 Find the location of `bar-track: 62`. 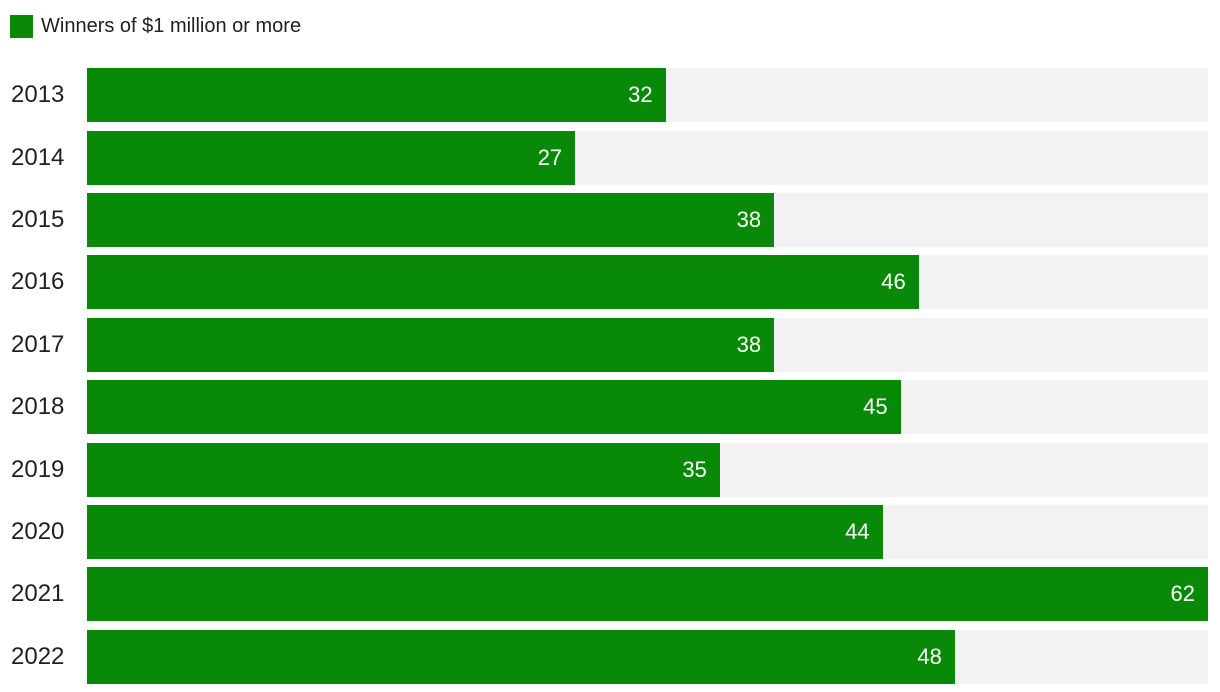

bar-track: 62 is located at coordinates (647, 594).